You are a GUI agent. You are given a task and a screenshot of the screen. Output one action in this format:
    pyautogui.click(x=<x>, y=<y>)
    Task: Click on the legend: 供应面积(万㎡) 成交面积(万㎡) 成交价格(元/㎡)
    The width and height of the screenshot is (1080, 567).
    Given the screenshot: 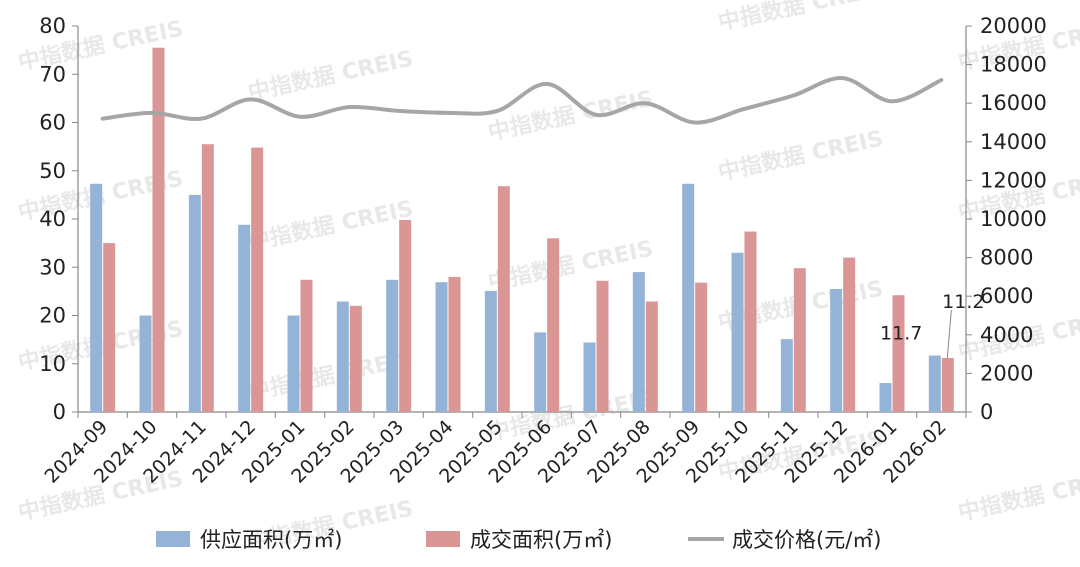 What is the action you would take?
    pyautogui.click(x=518, y=540)
    